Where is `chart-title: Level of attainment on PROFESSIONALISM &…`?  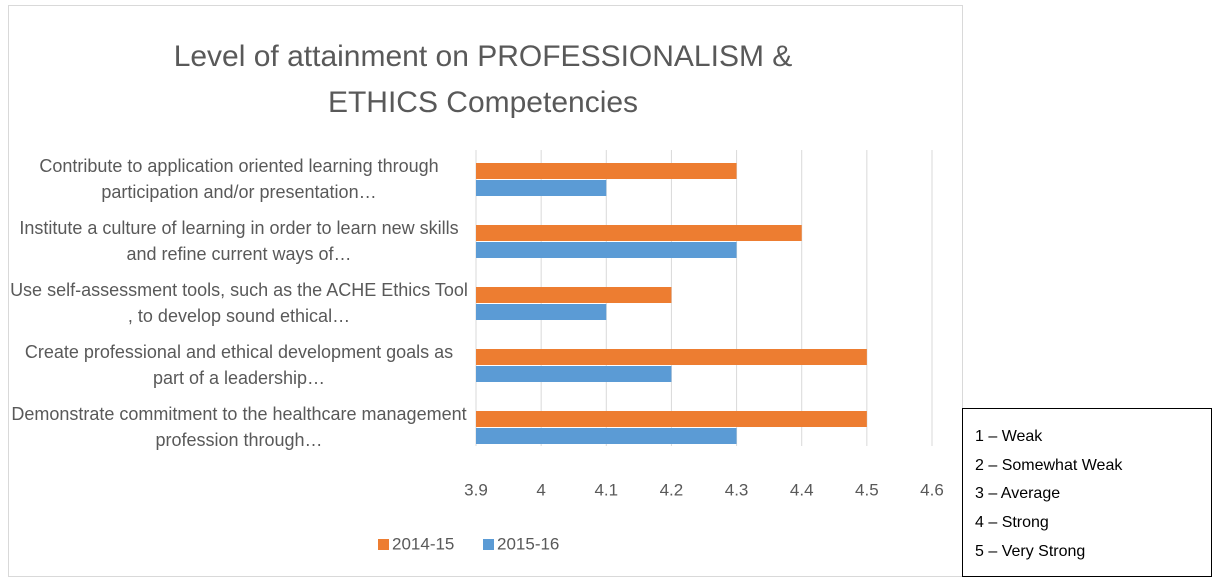 chart-title: Level of attainment on PROFESSIONALISM &… is located at coordinates (483, 79).